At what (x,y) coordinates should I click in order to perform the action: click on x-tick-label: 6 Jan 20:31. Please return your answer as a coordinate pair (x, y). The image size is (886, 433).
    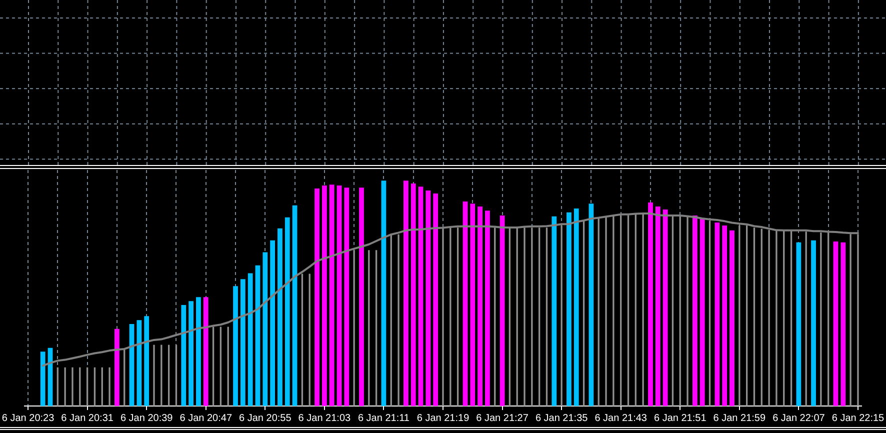
    Looking at the image, I should click on (87, 418).